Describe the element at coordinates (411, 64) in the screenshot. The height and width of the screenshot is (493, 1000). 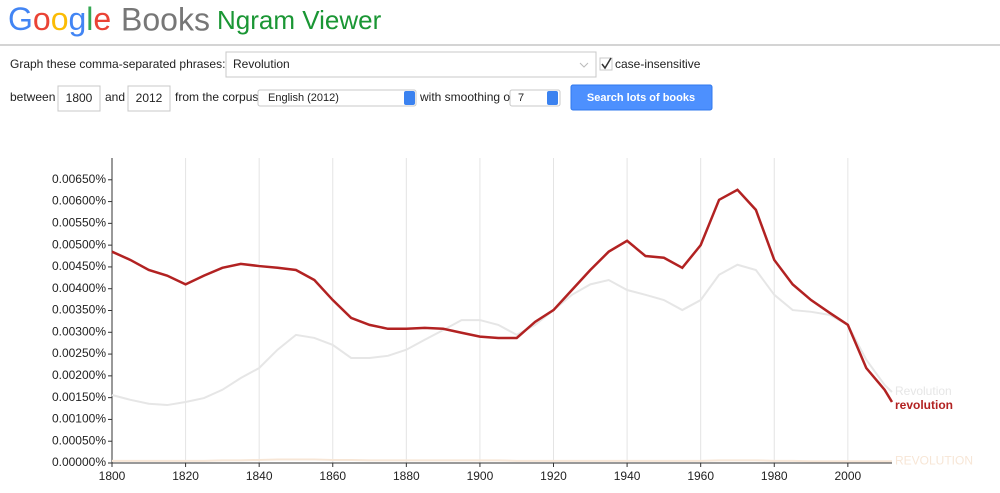
I see `phrases-input` at that location.